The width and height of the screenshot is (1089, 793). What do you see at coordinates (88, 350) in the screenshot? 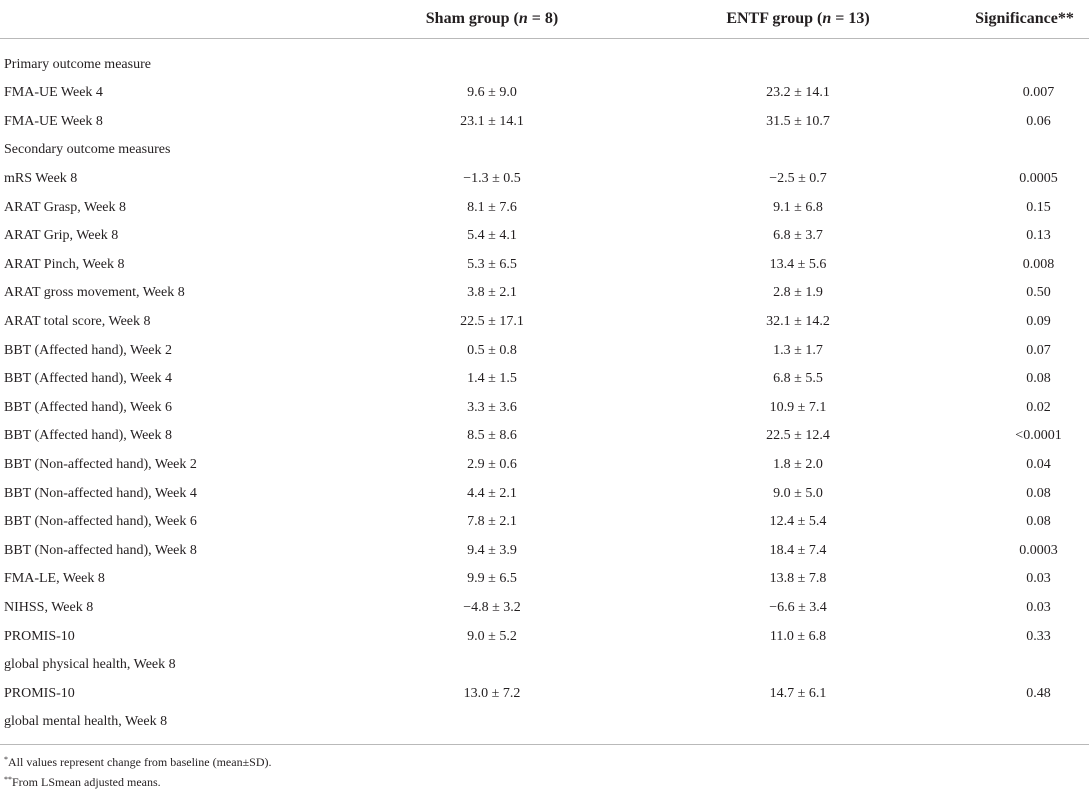
I see `row-label: BBT (Affected hand), Week 2` at bounding box center [88, 350].